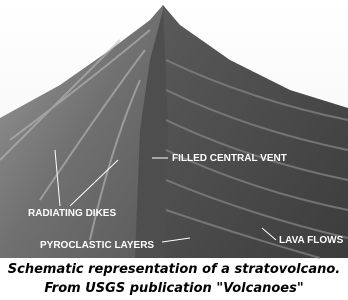 This screenshot has height=300, width=348. I want to click on label-pyroclastic: PYROCLASTIC LAYERS, so click(97, 245).